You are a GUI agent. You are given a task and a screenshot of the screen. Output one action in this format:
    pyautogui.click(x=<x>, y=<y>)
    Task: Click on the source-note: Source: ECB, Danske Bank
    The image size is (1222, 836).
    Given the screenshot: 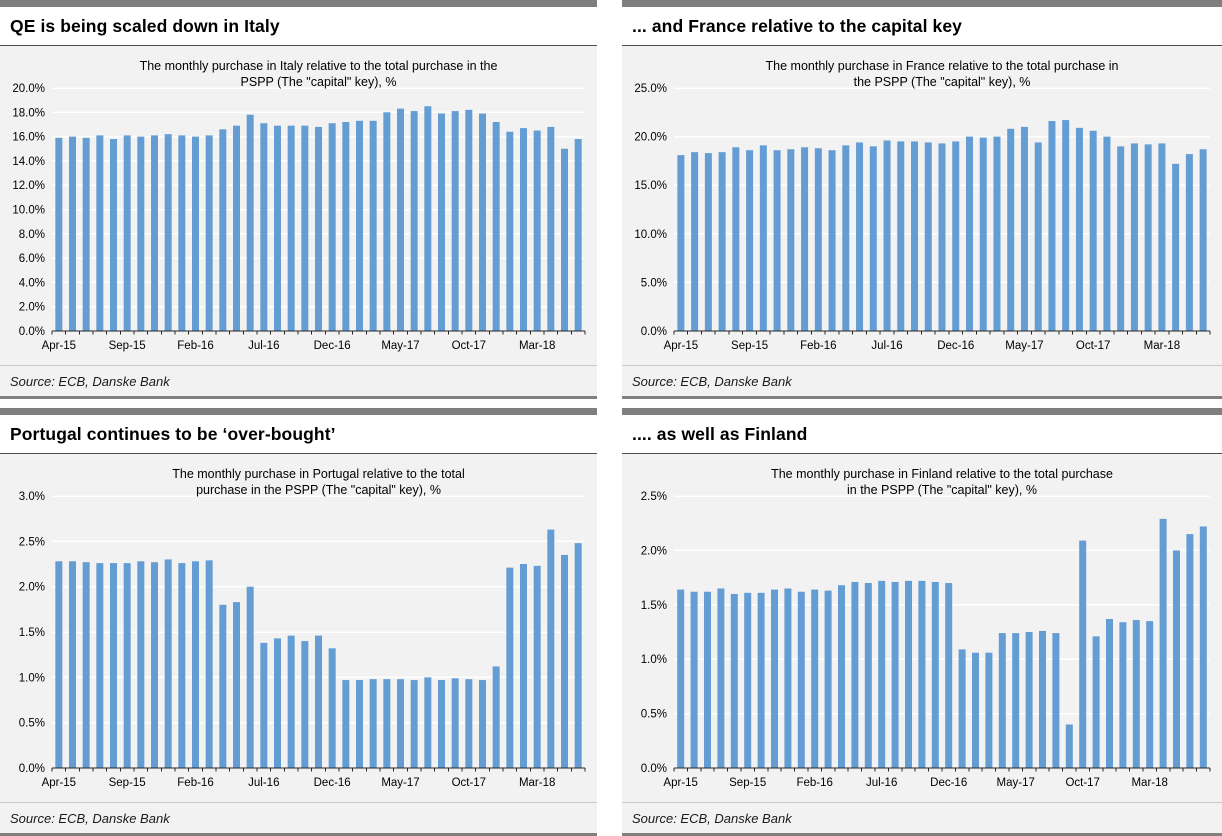 What is the action you would take?
    pyautogui.click(x=298, y=381)
    